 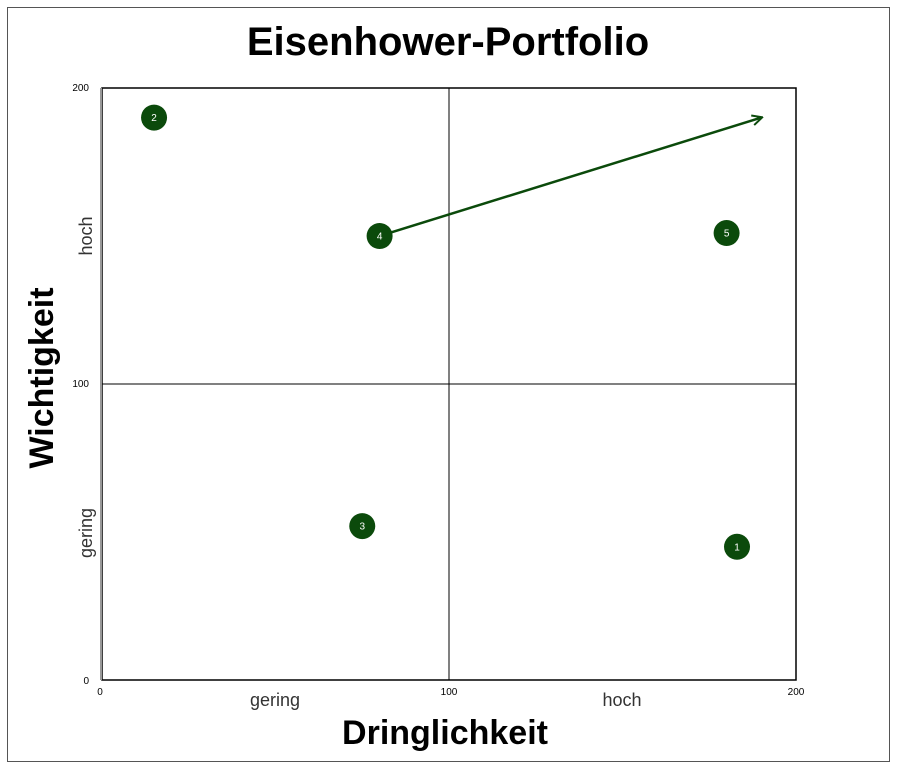 I want to click on x-tick-label: 0, so click(x=100, y=692).